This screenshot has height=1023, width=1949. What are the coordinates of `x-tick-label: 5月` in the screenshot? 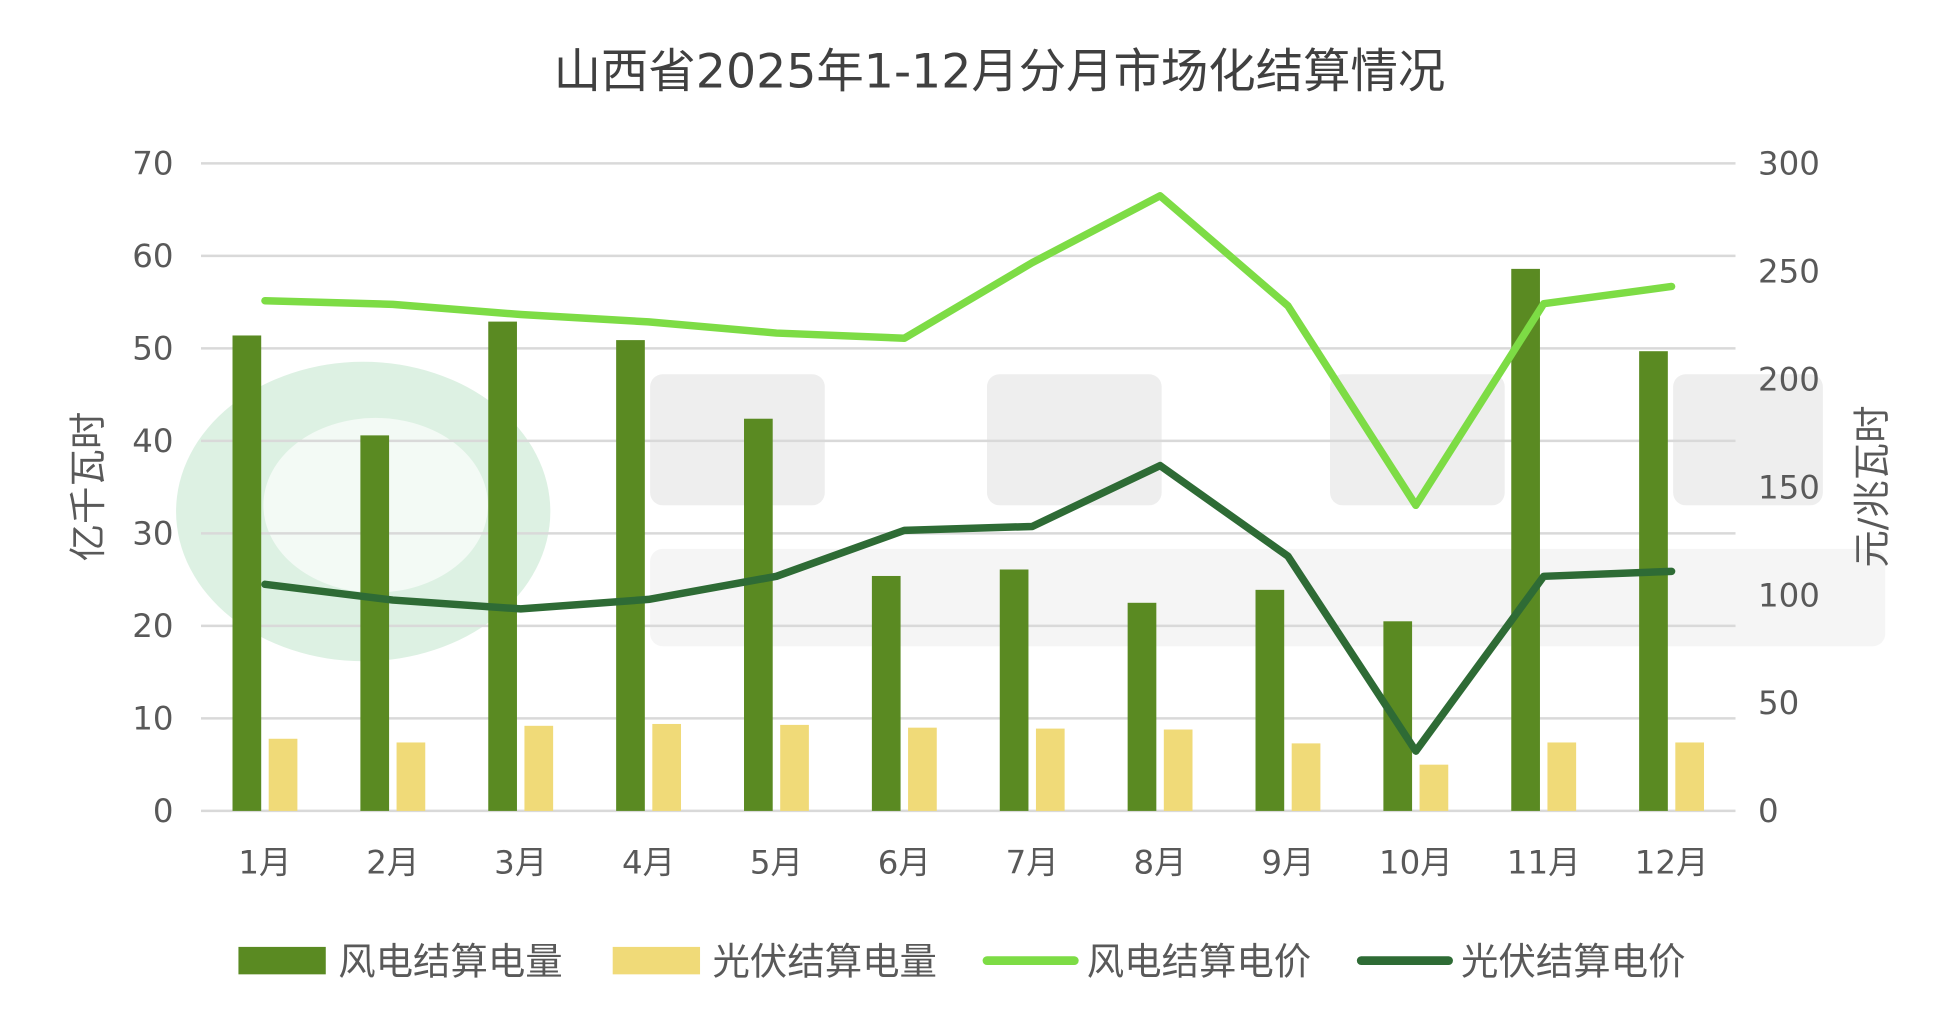 It's located at (776, 862).